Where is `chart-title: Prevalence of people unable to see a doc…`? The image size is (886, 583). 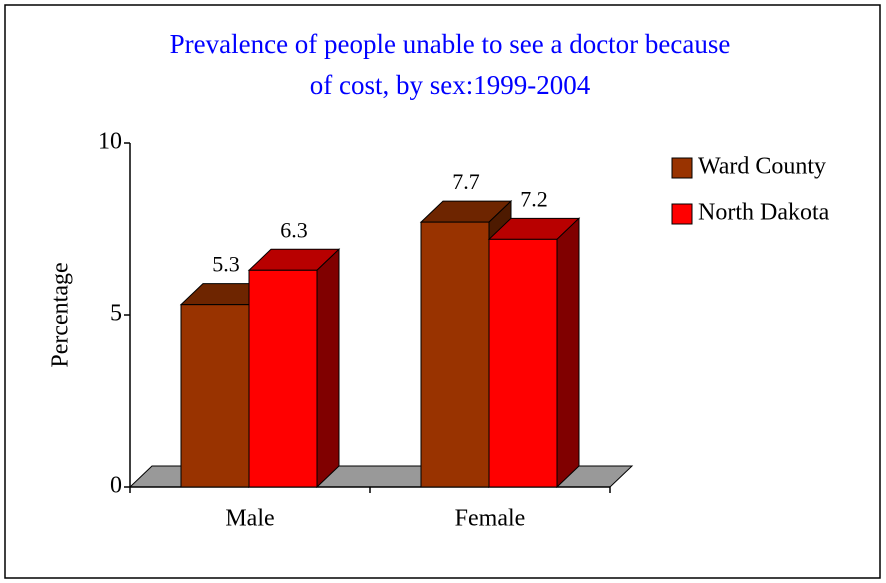 chart-title: Prevalence of people unable to see a doc… is located at coordinates (450, 44).